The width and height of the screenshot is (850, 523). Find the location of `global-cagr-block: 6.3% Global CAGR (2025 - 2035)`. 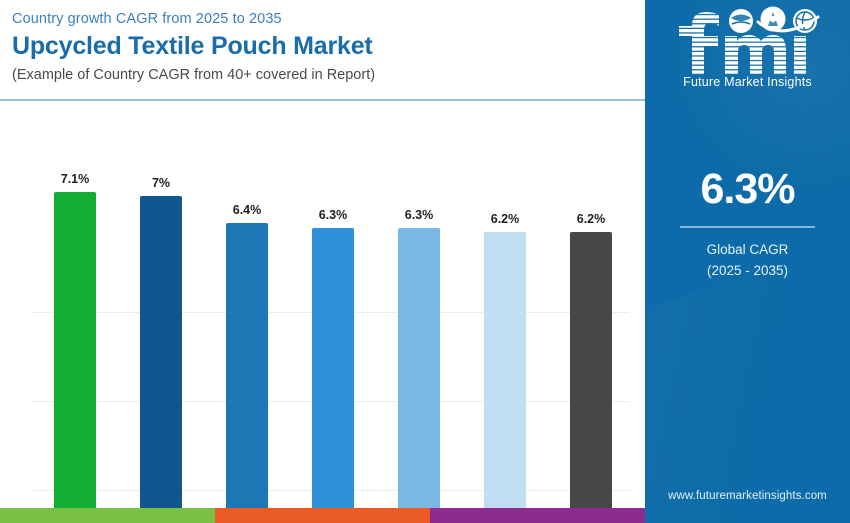

global-cagr-block: 6.3% Global CAGR (2025 - 2035) is located at coordinates (747, 225).